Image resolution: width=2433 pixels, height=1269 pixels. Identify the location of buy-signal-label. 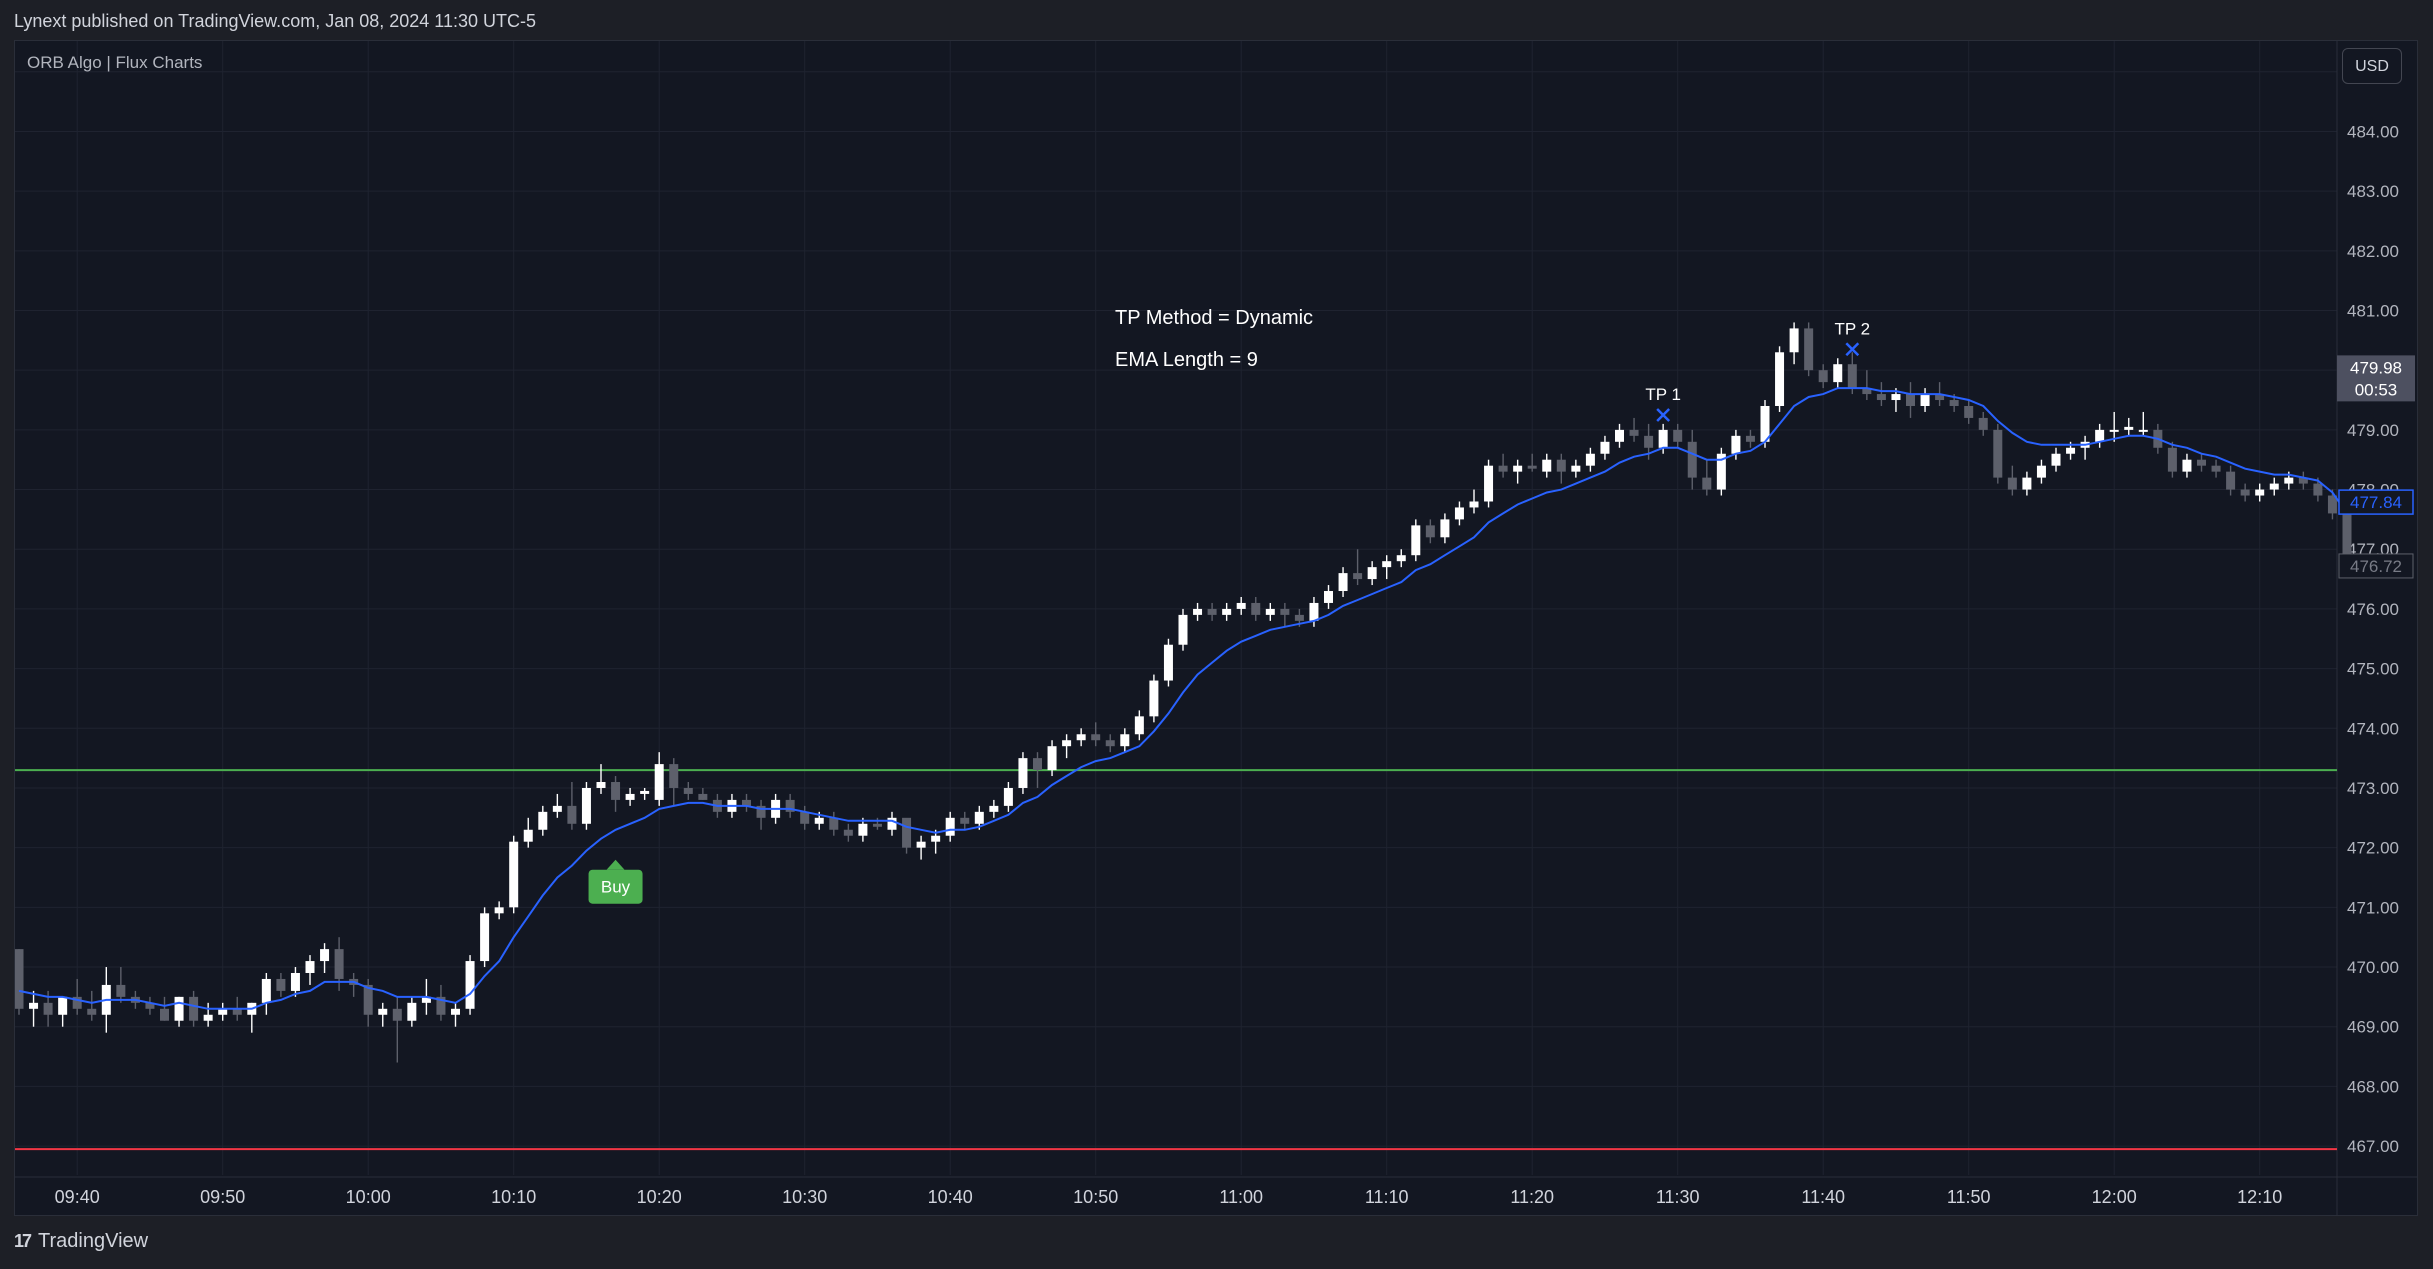
(615, 886).